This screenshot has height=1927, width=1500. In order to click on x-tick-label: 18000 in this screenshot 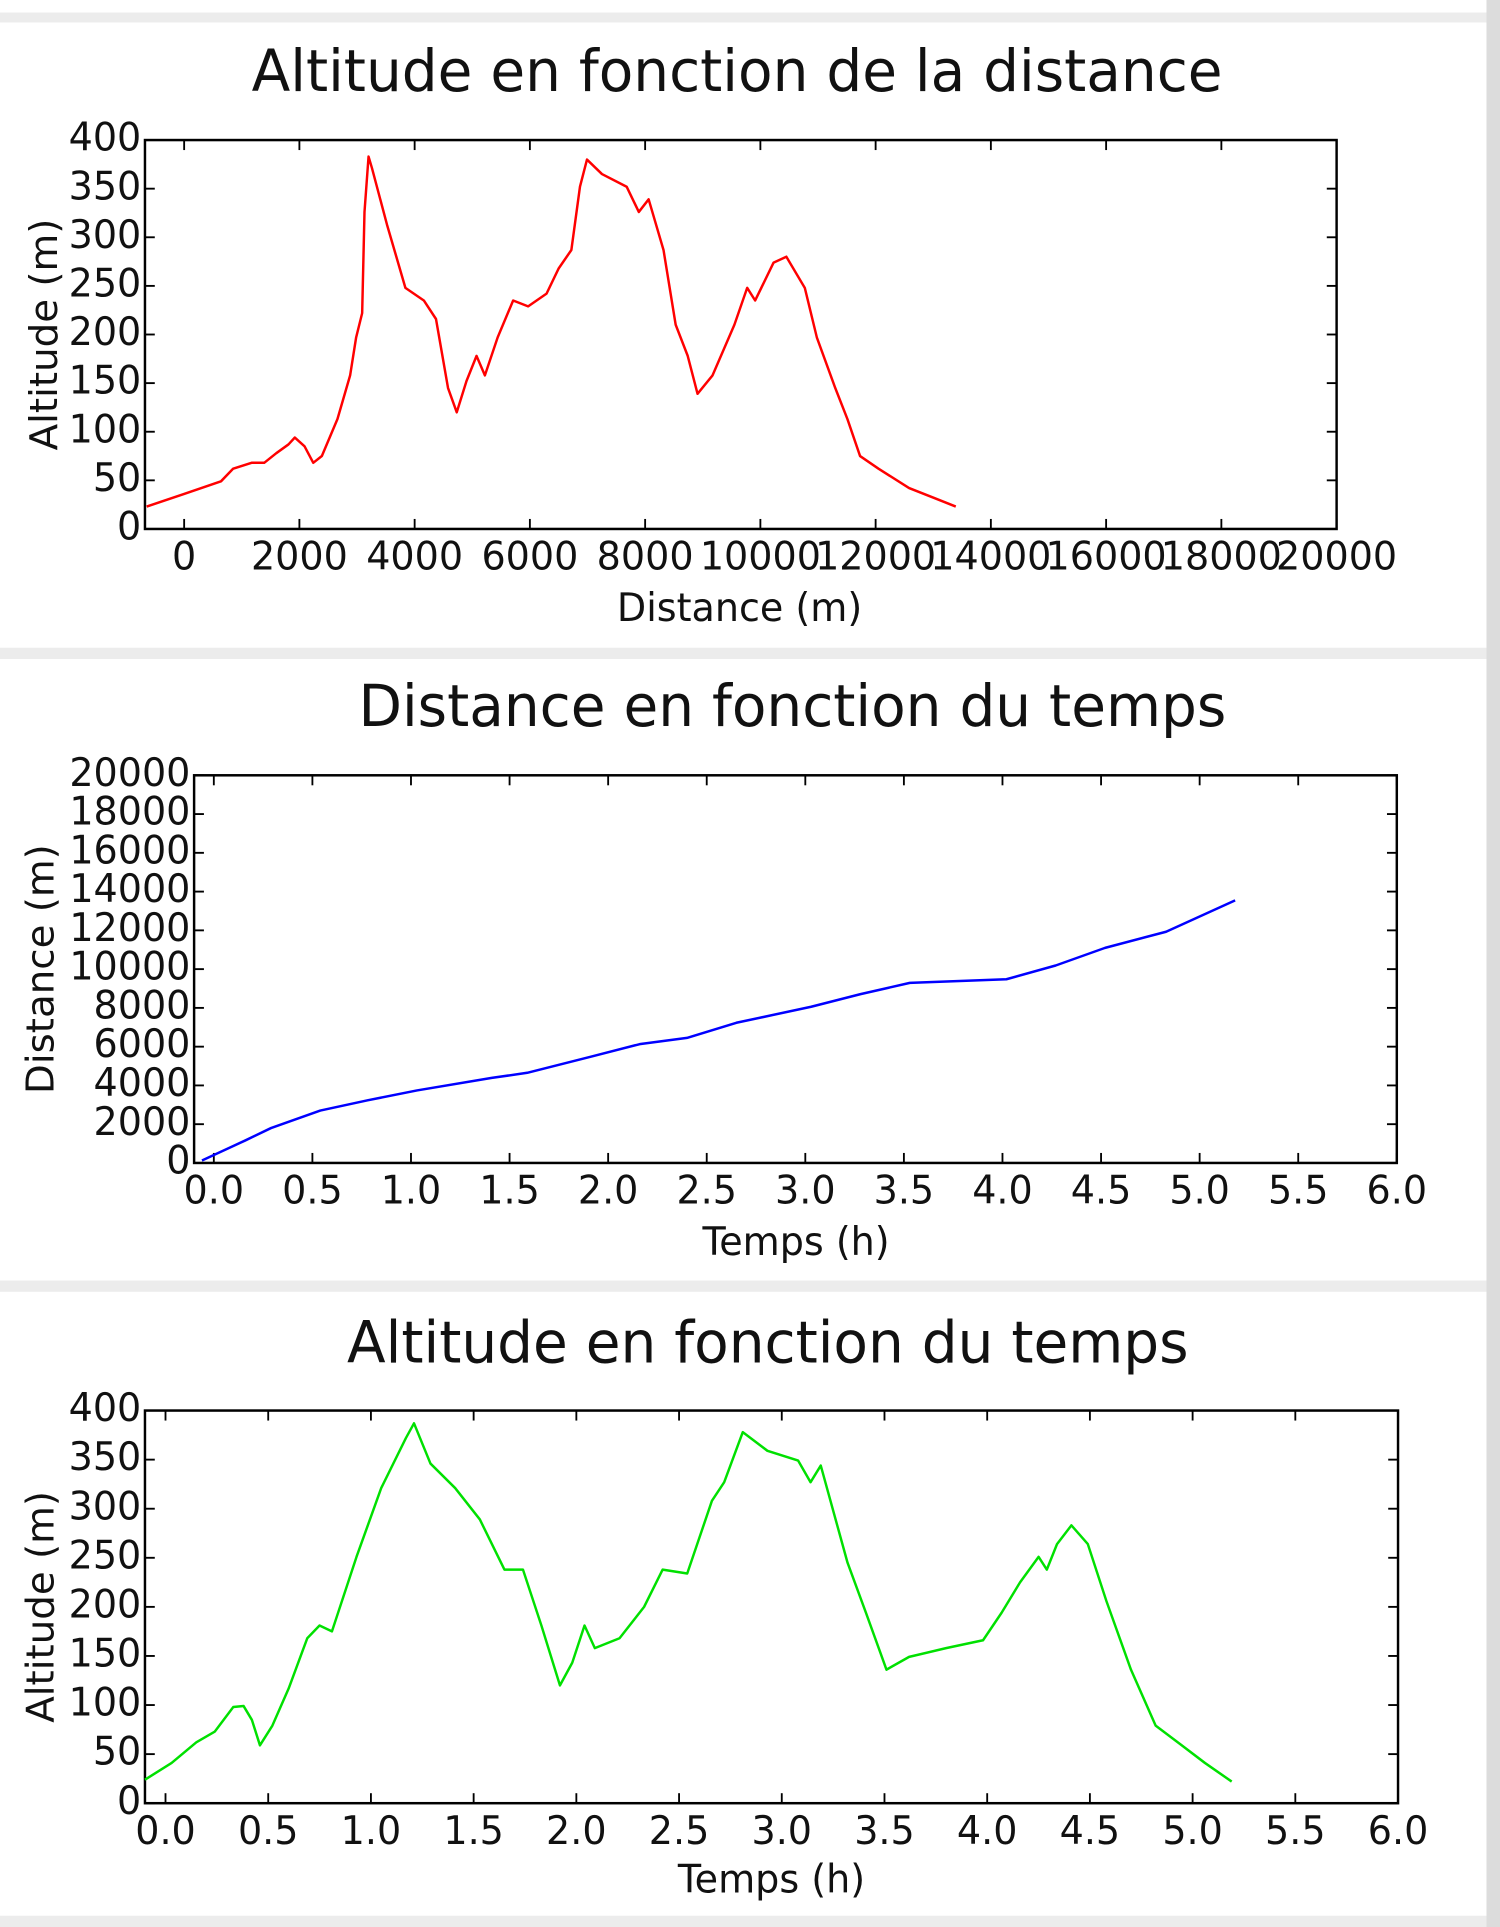, I will do `click(1221, 556)`.